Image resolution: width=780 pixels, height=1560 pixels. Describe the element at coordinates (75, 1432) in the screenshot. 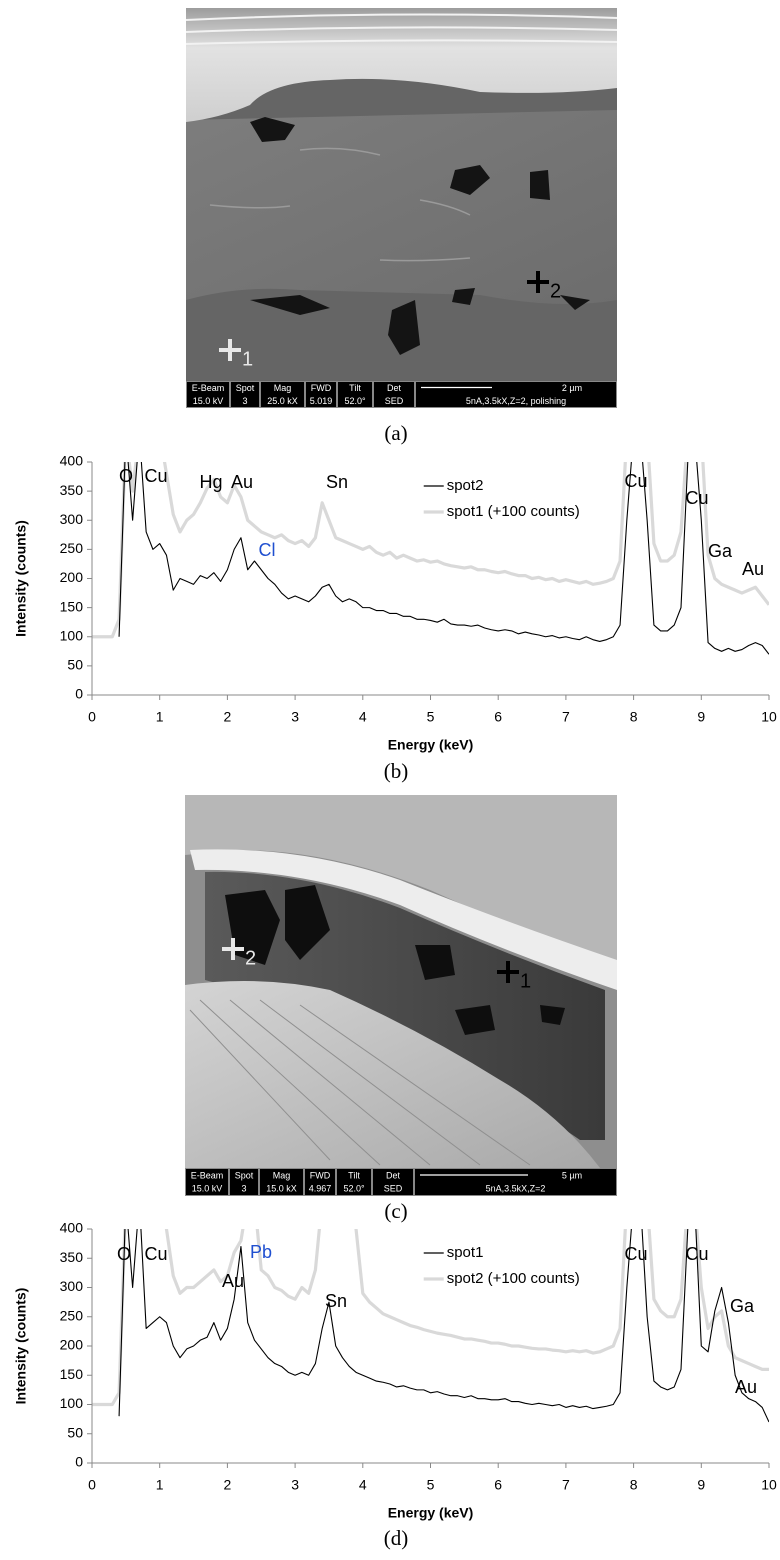

I see `y-tick-label: 50` at that location.